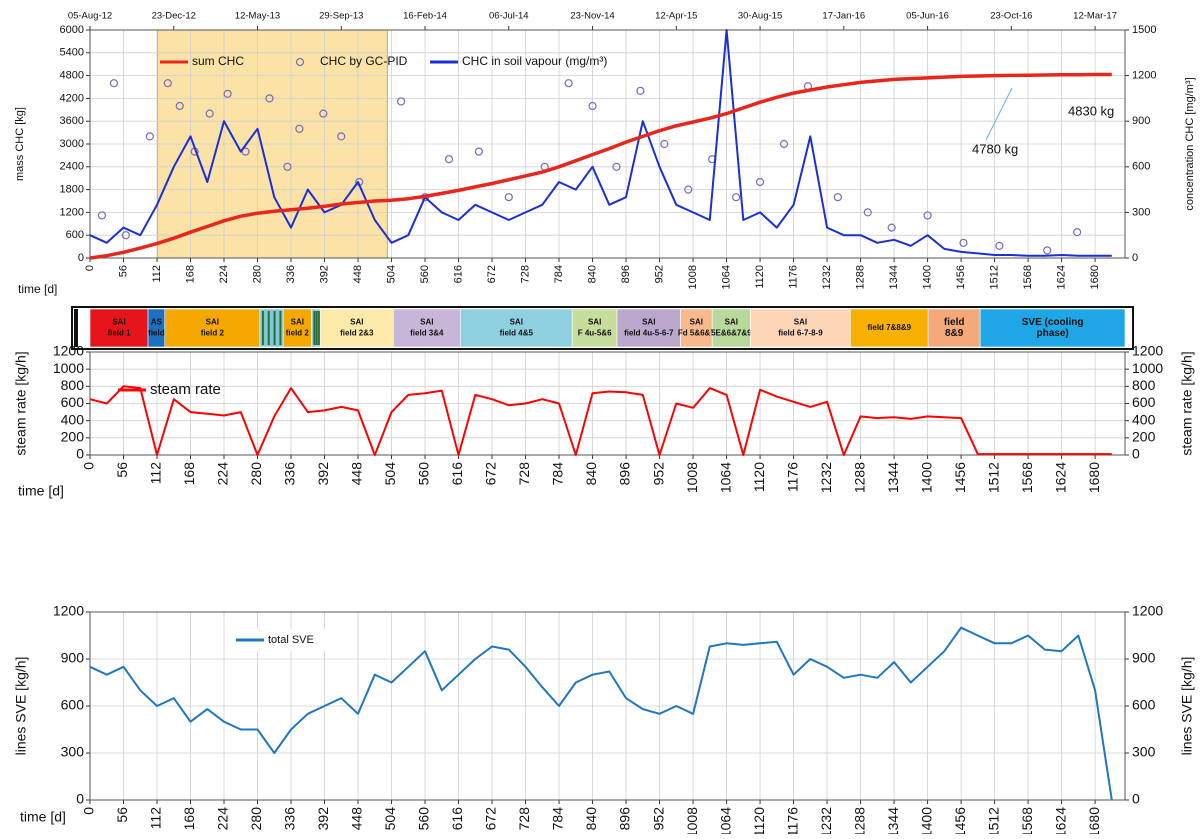  I want to click on y-tick-label: 1800, so click(72, 190).